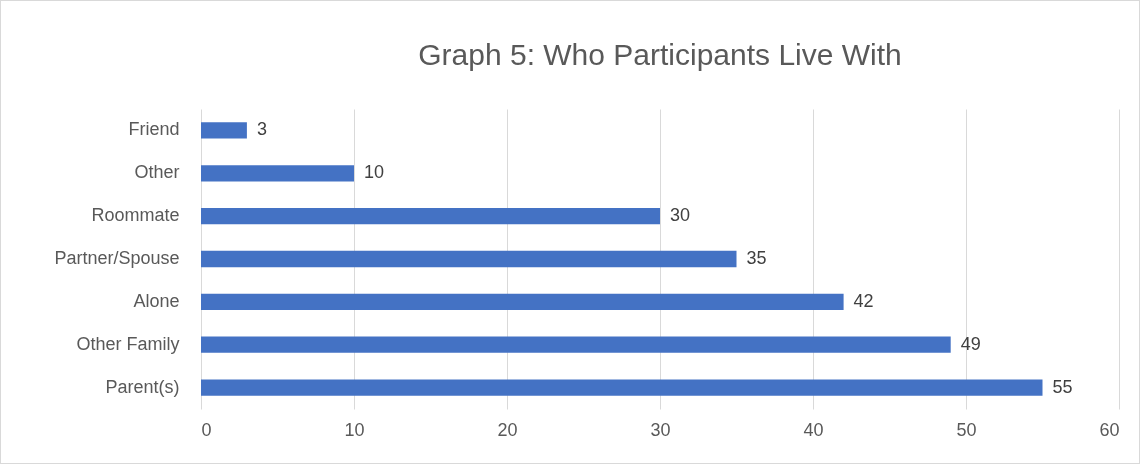 Image resolution: width=1148 pixels, height=472 pixels. What do you see at coordinates (354, 429) in the screenshot?
I see `x-tick-label: 10` at bounding box center [354, 429].